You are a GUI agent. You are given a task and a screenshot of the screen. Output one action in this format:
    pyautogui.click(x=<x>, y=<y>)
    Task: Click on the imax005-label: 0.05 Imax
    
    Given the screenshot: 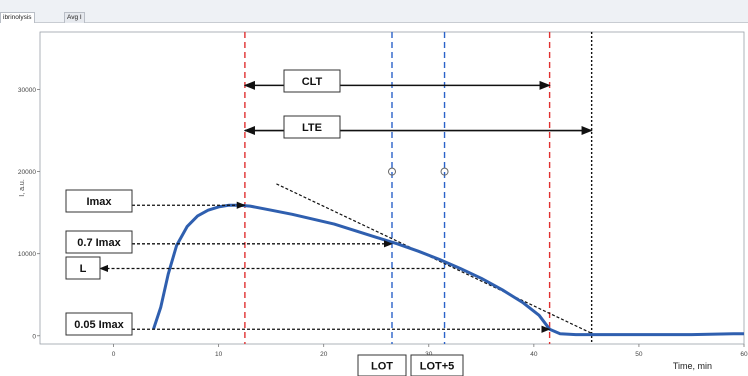 What is the action you would take?
    pyautogui.click(x=99, y=325)
    